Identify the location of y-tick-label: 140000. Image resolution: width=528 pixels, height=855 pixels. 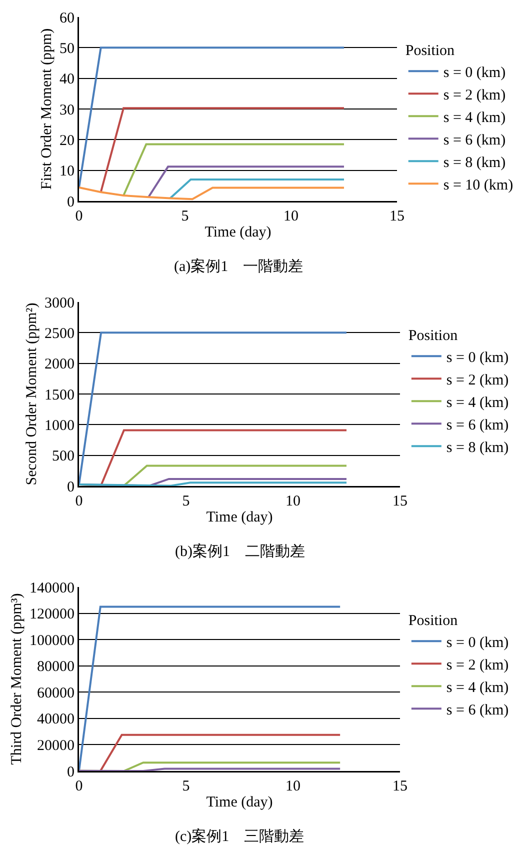
(52, 588).